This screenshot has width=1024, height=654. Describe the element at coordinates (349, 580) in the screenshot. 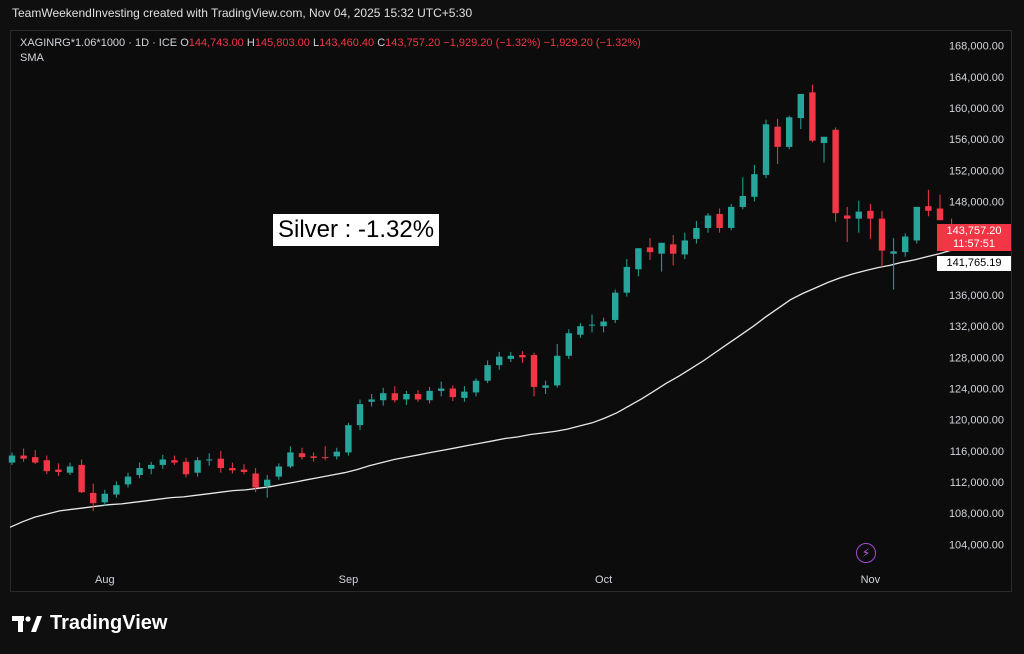

I see `x-tick-label: Sep` at that location.